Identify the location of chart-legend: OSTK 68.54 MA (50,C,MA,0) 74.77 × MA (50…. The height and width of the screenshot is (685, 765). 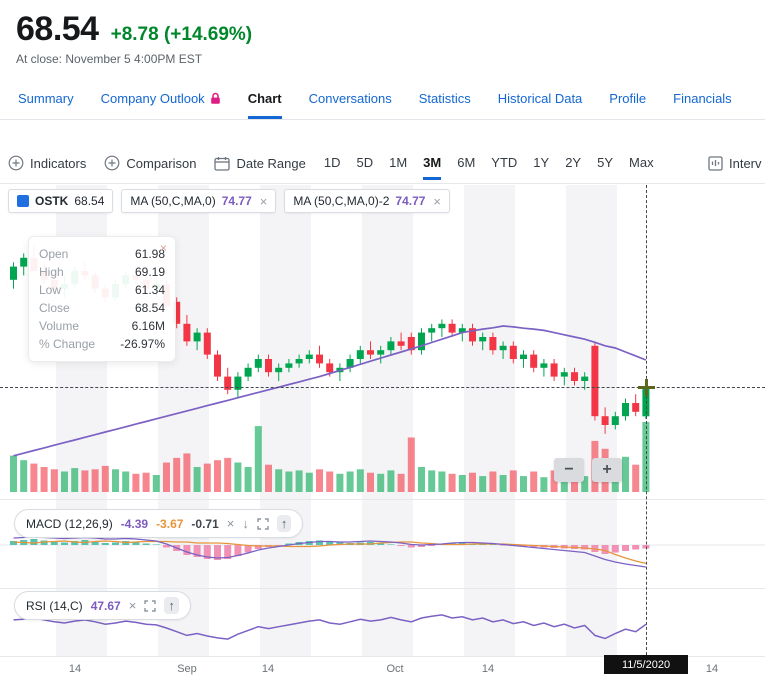
(229, 201).